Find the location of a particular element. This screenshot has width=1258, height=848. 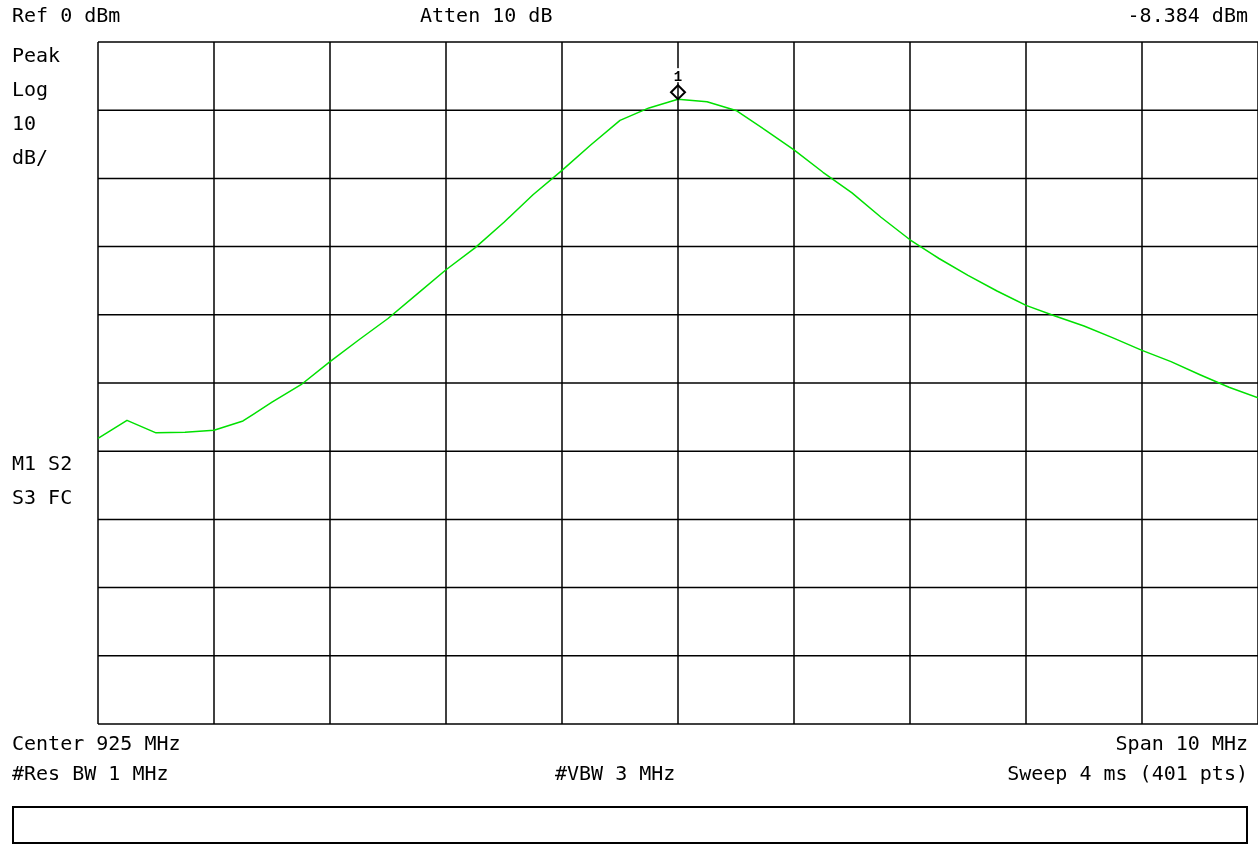

text: dB/ is located at coordinates (30, 157).